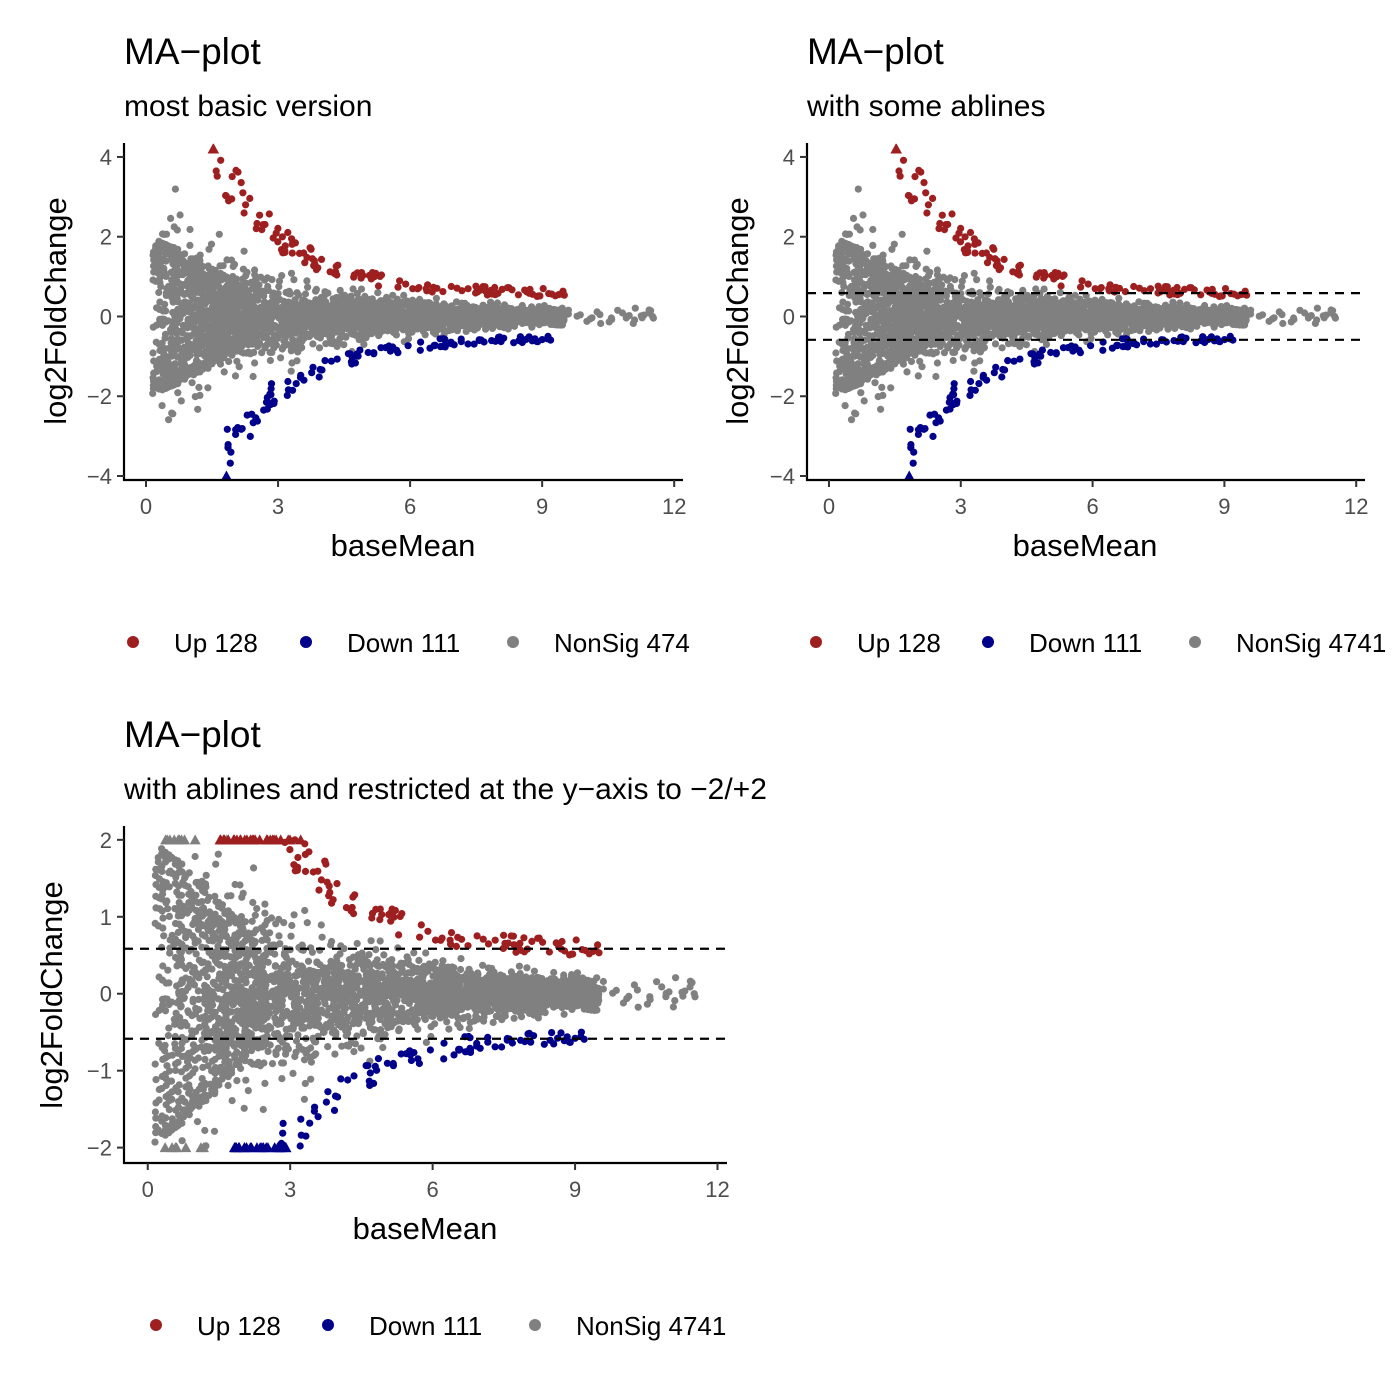 The width and height of the screenshot is (1400, 1400). Describe the element at coordinates (306, 642) in the screenshot. I see `legend-down-key` at that location.